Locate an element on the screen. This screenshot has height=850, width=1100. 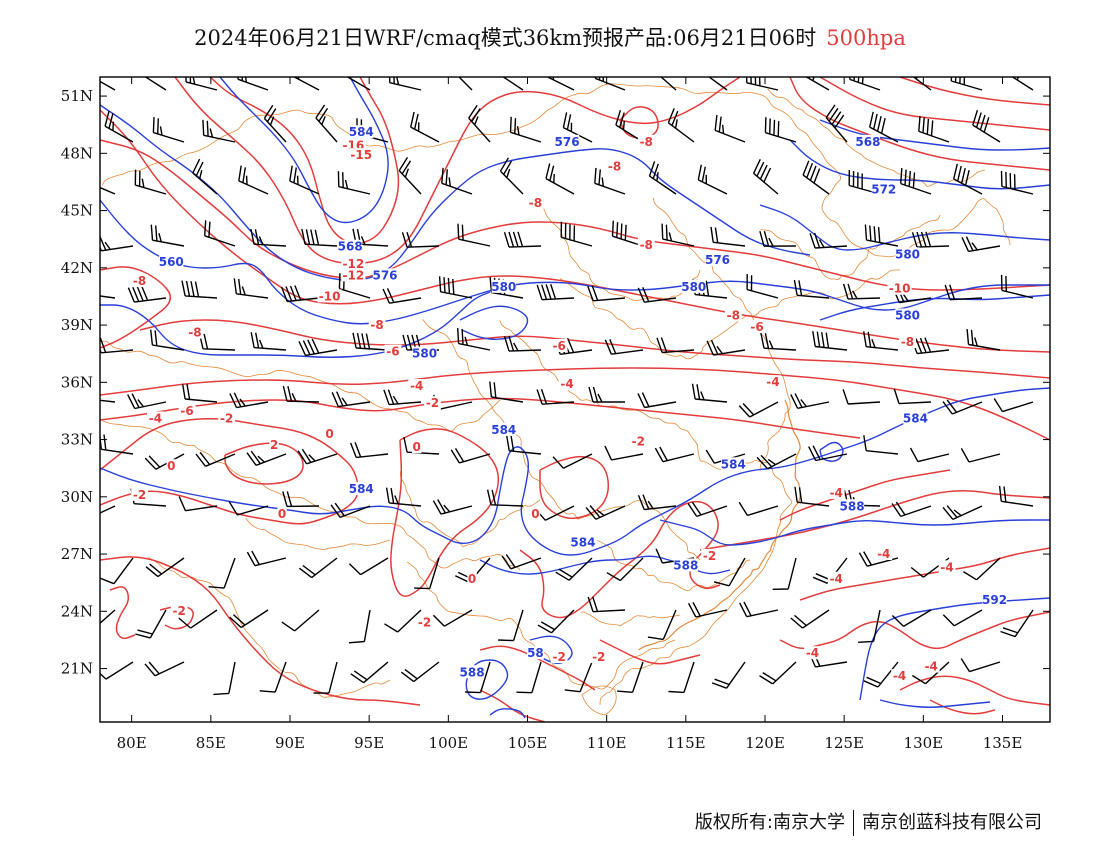
x-tick-label: 80E is located at coordinates (132, 743).